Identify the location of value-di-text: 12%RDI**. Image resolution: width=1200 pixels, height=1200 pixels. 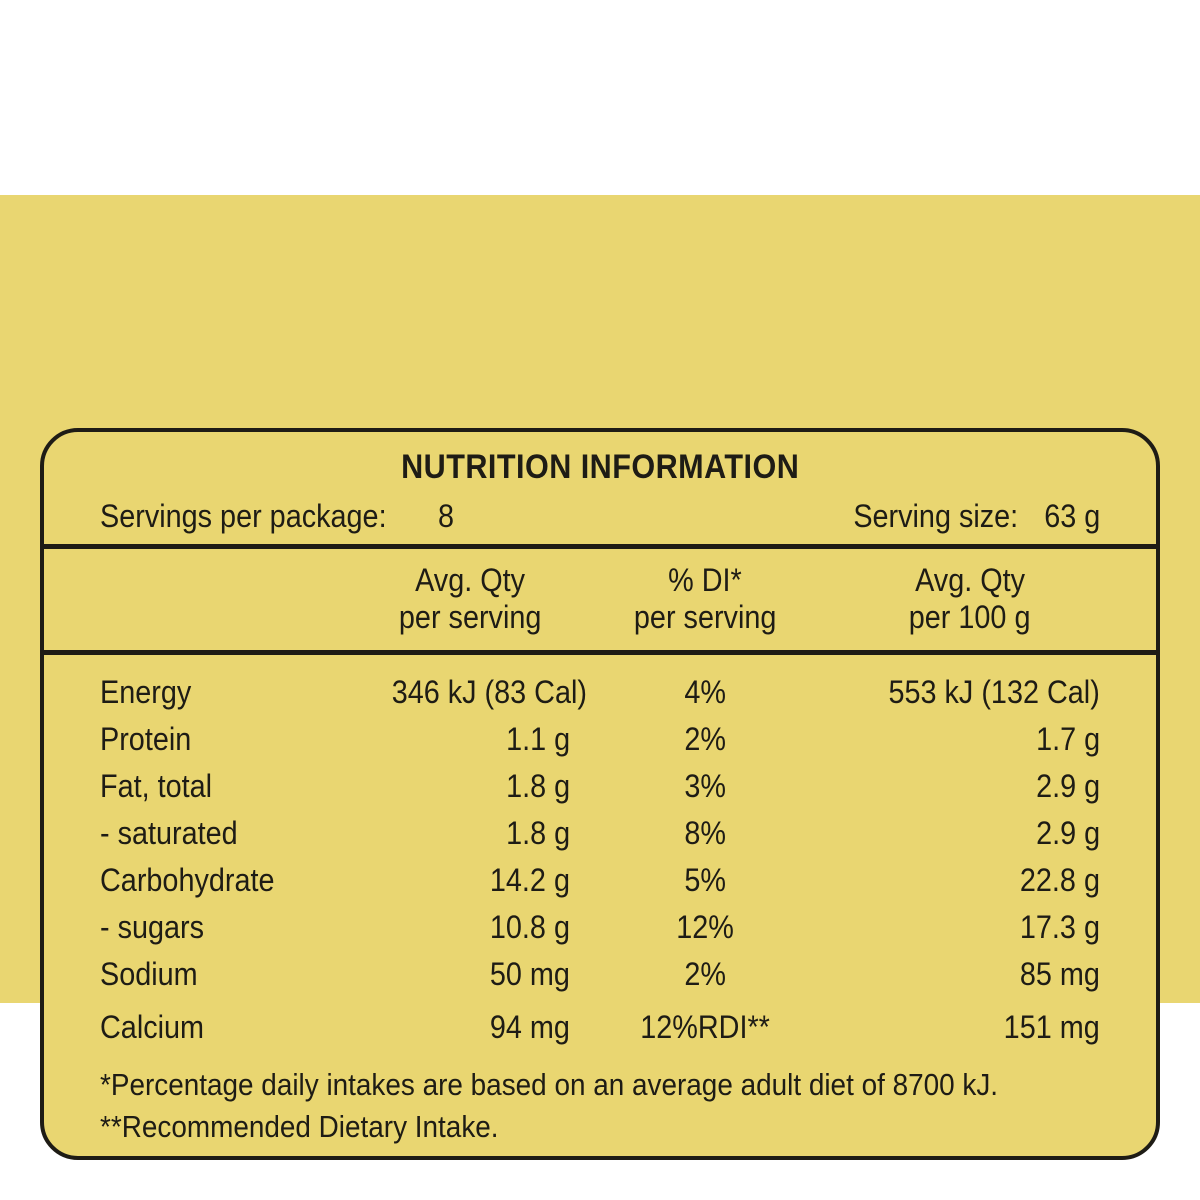
(705, 1027).